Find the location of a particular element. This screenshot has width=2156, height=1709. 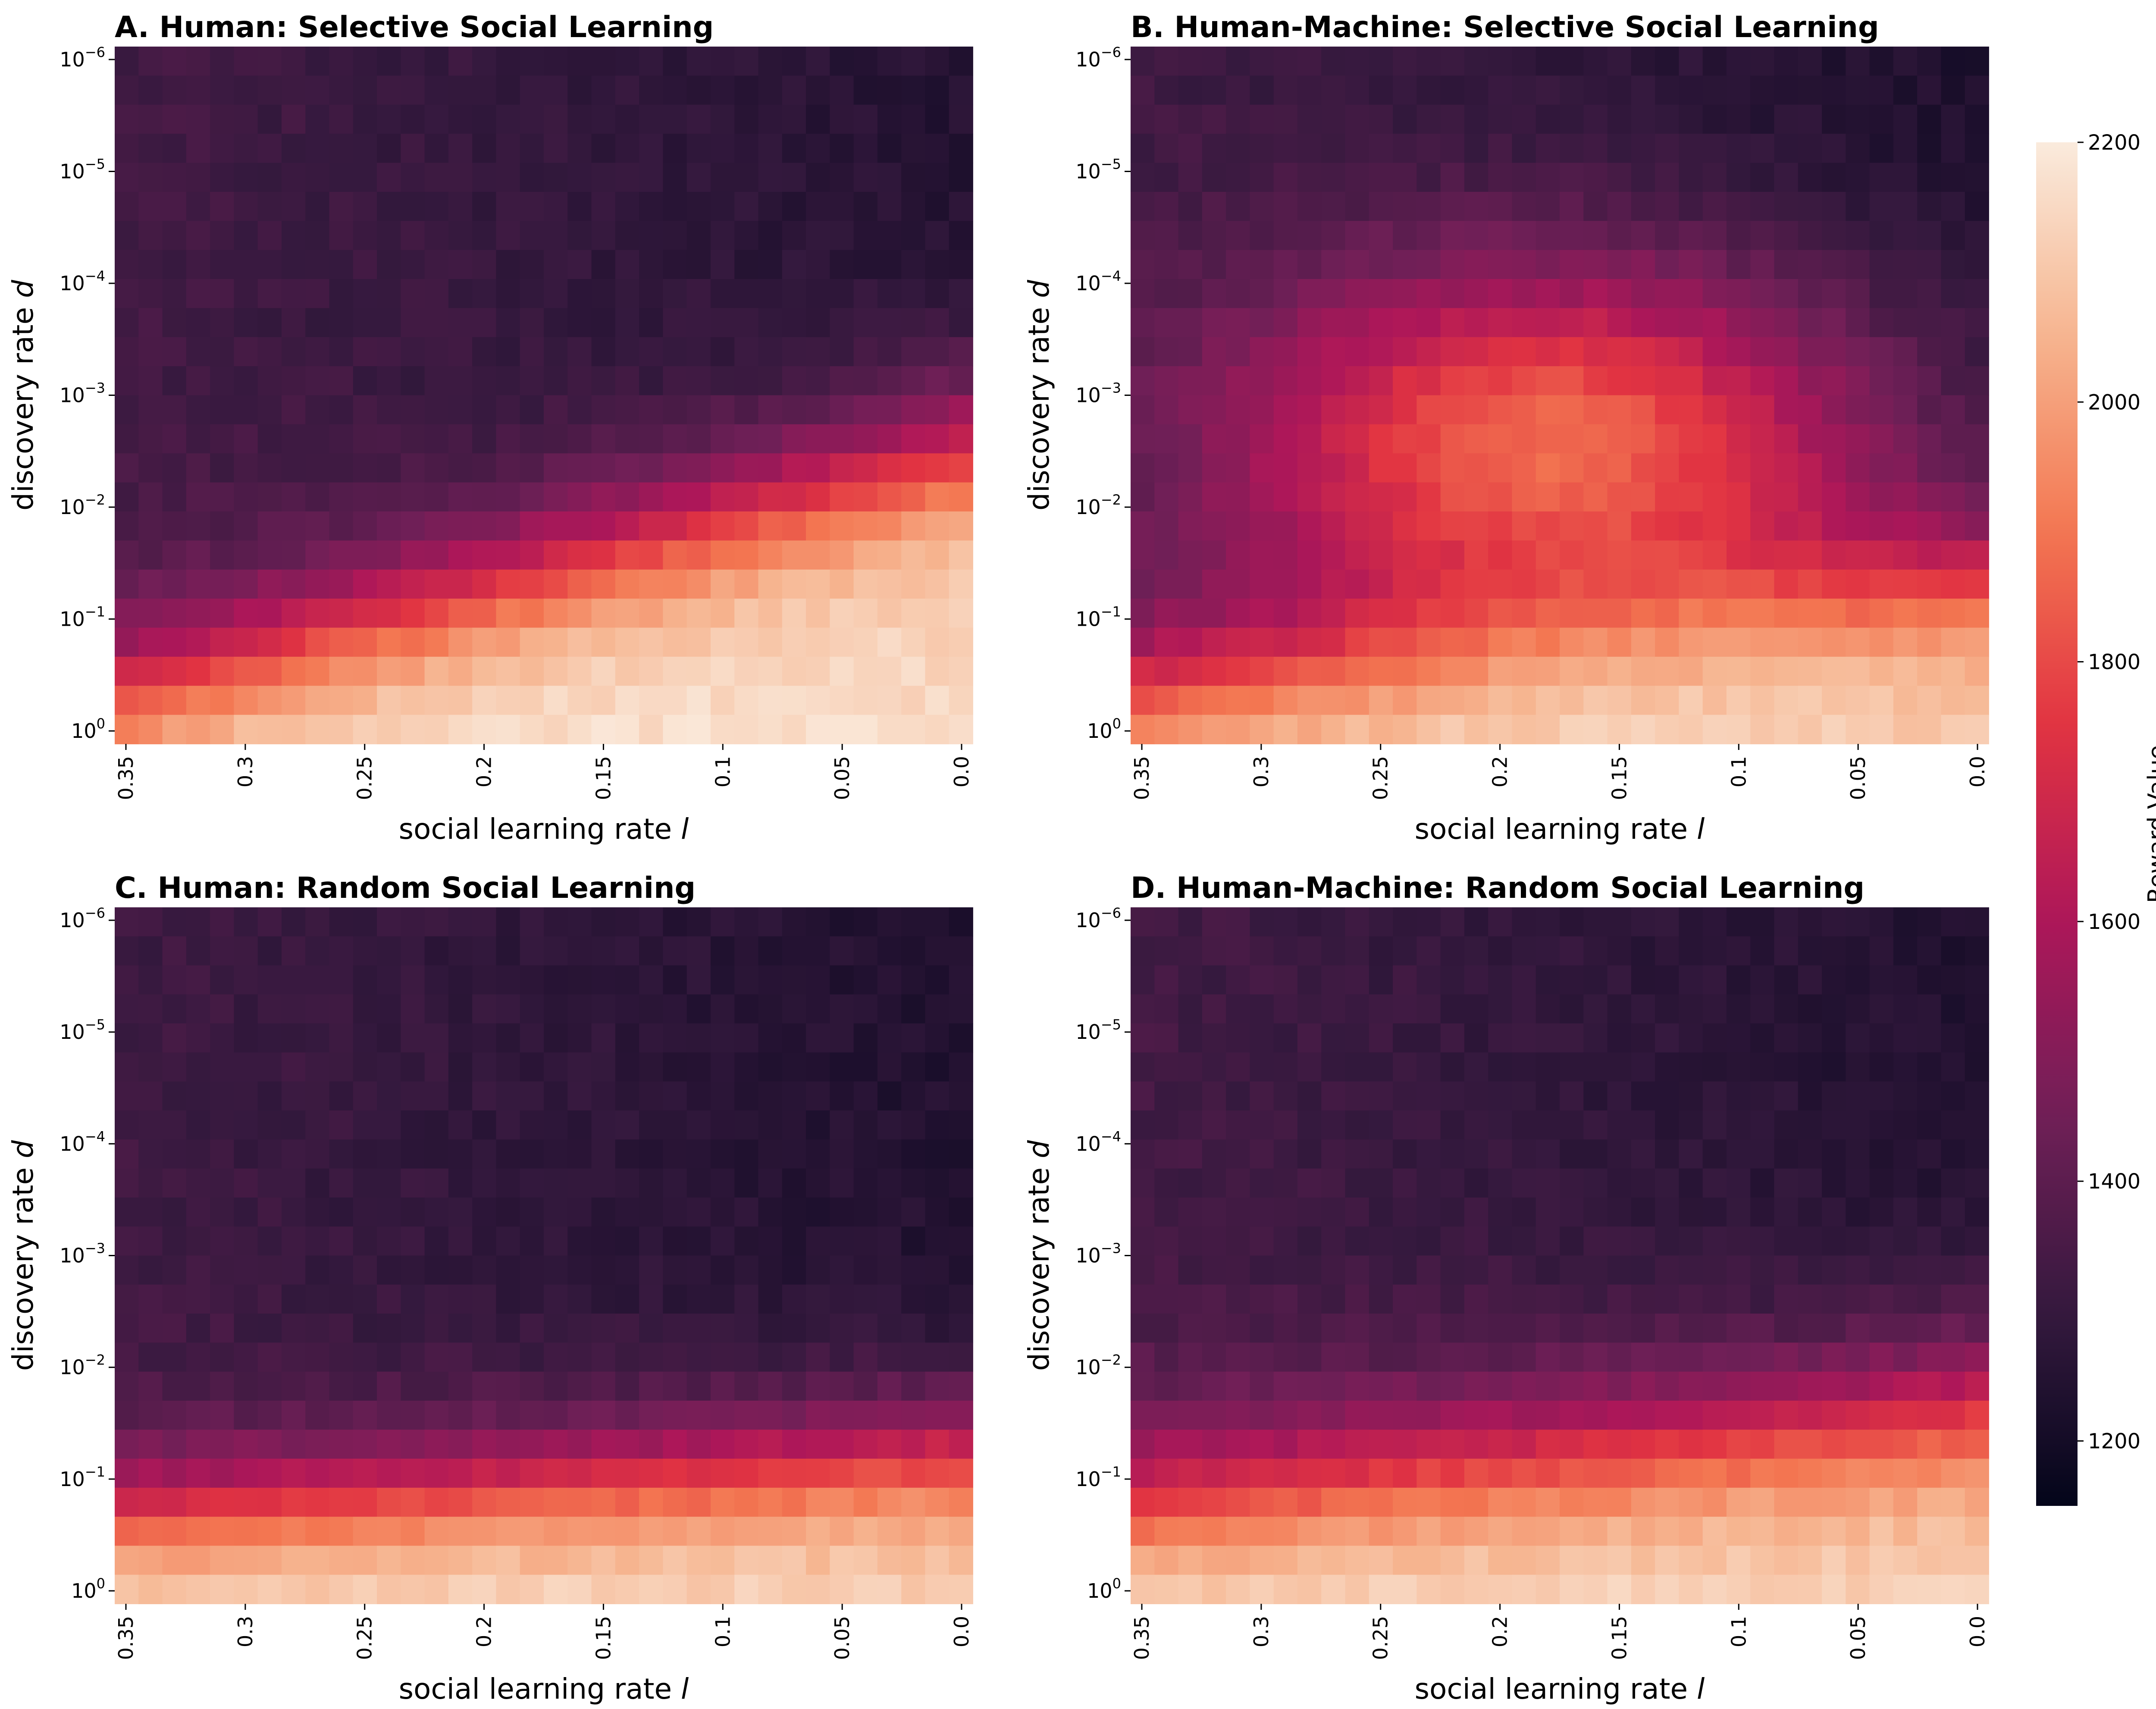

y-axis-label: discovery rate d is located at coordinates (23, 395).